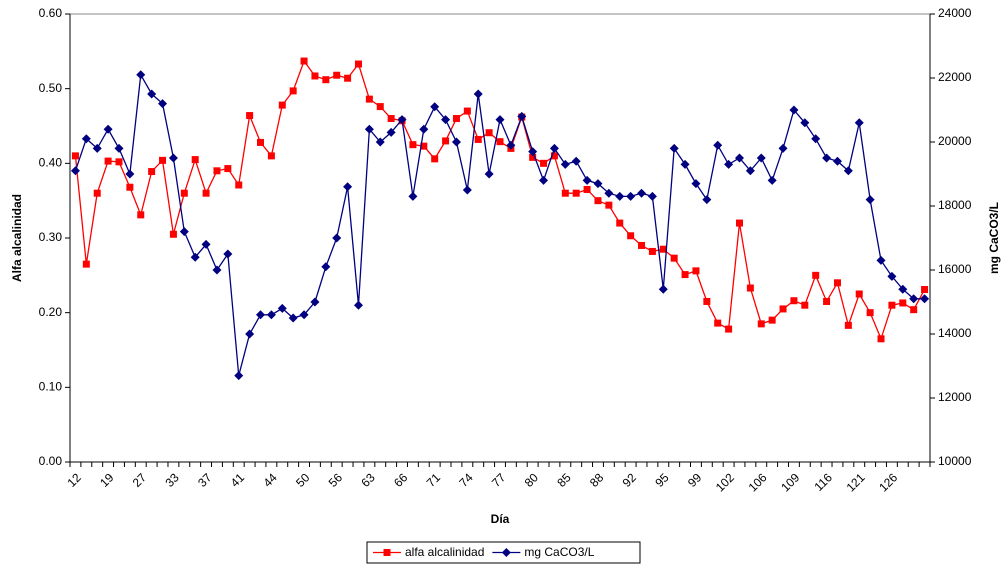 Image resolution: width=1008 pixels, height=569 pixels. I want to click on y-axis-title: Alfa alcalinidad, so click(17, 238).